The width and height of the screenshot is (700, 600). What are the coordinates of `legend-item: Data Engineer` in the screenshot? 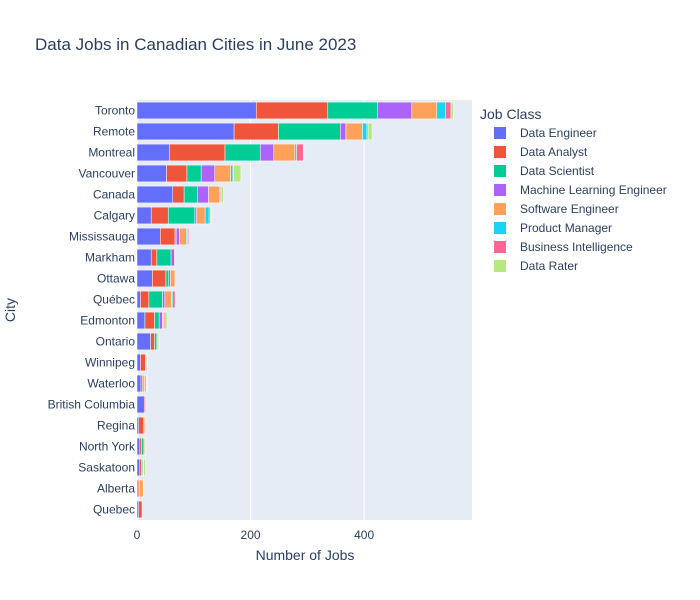 It's located at (545, 133).